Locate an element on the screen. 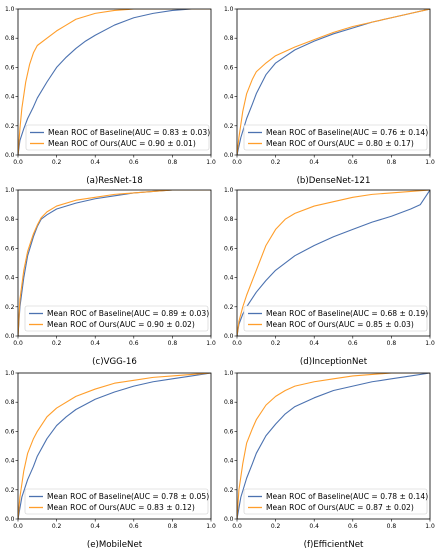 The image size is (439, 550). chart-caption: (a)ResNet-18 is located at coordinates (114, 181).